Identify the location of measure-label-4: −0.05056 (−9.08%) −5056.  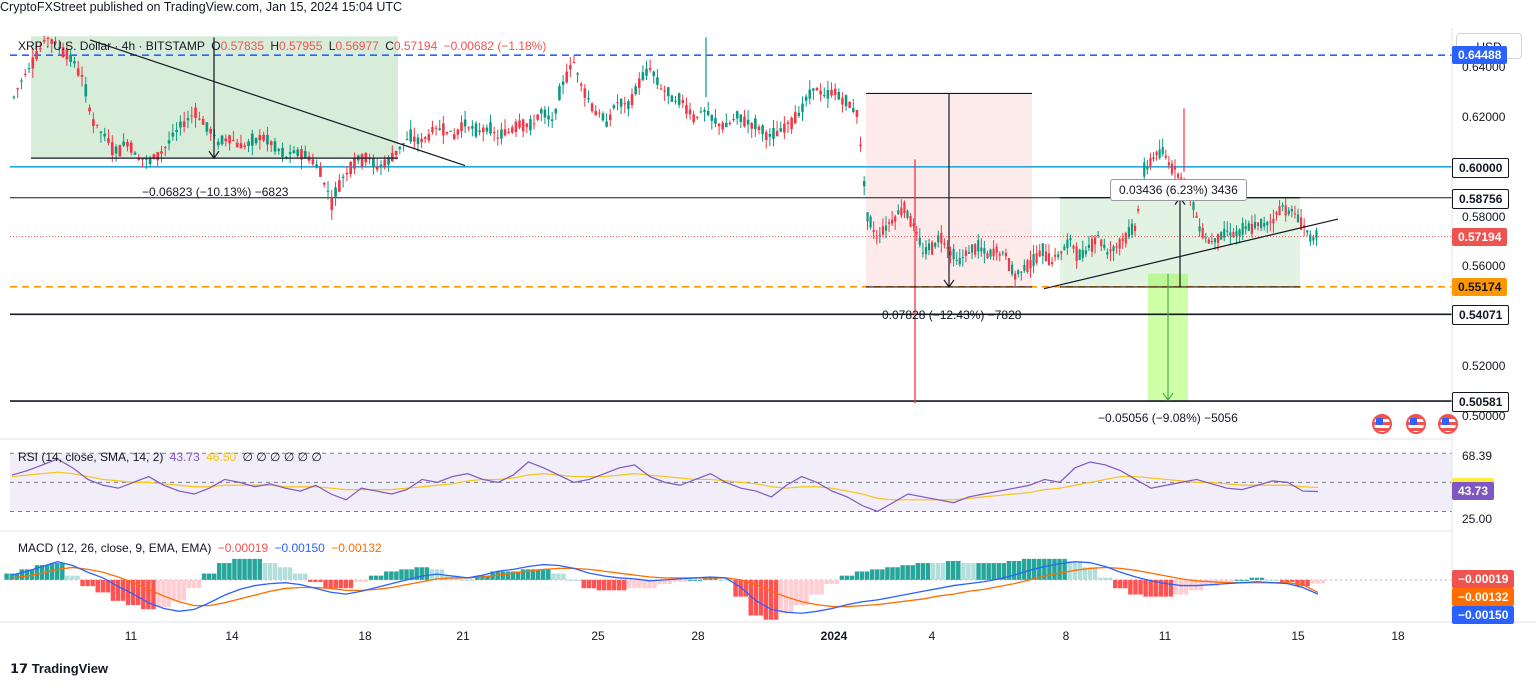
(1168, 418).